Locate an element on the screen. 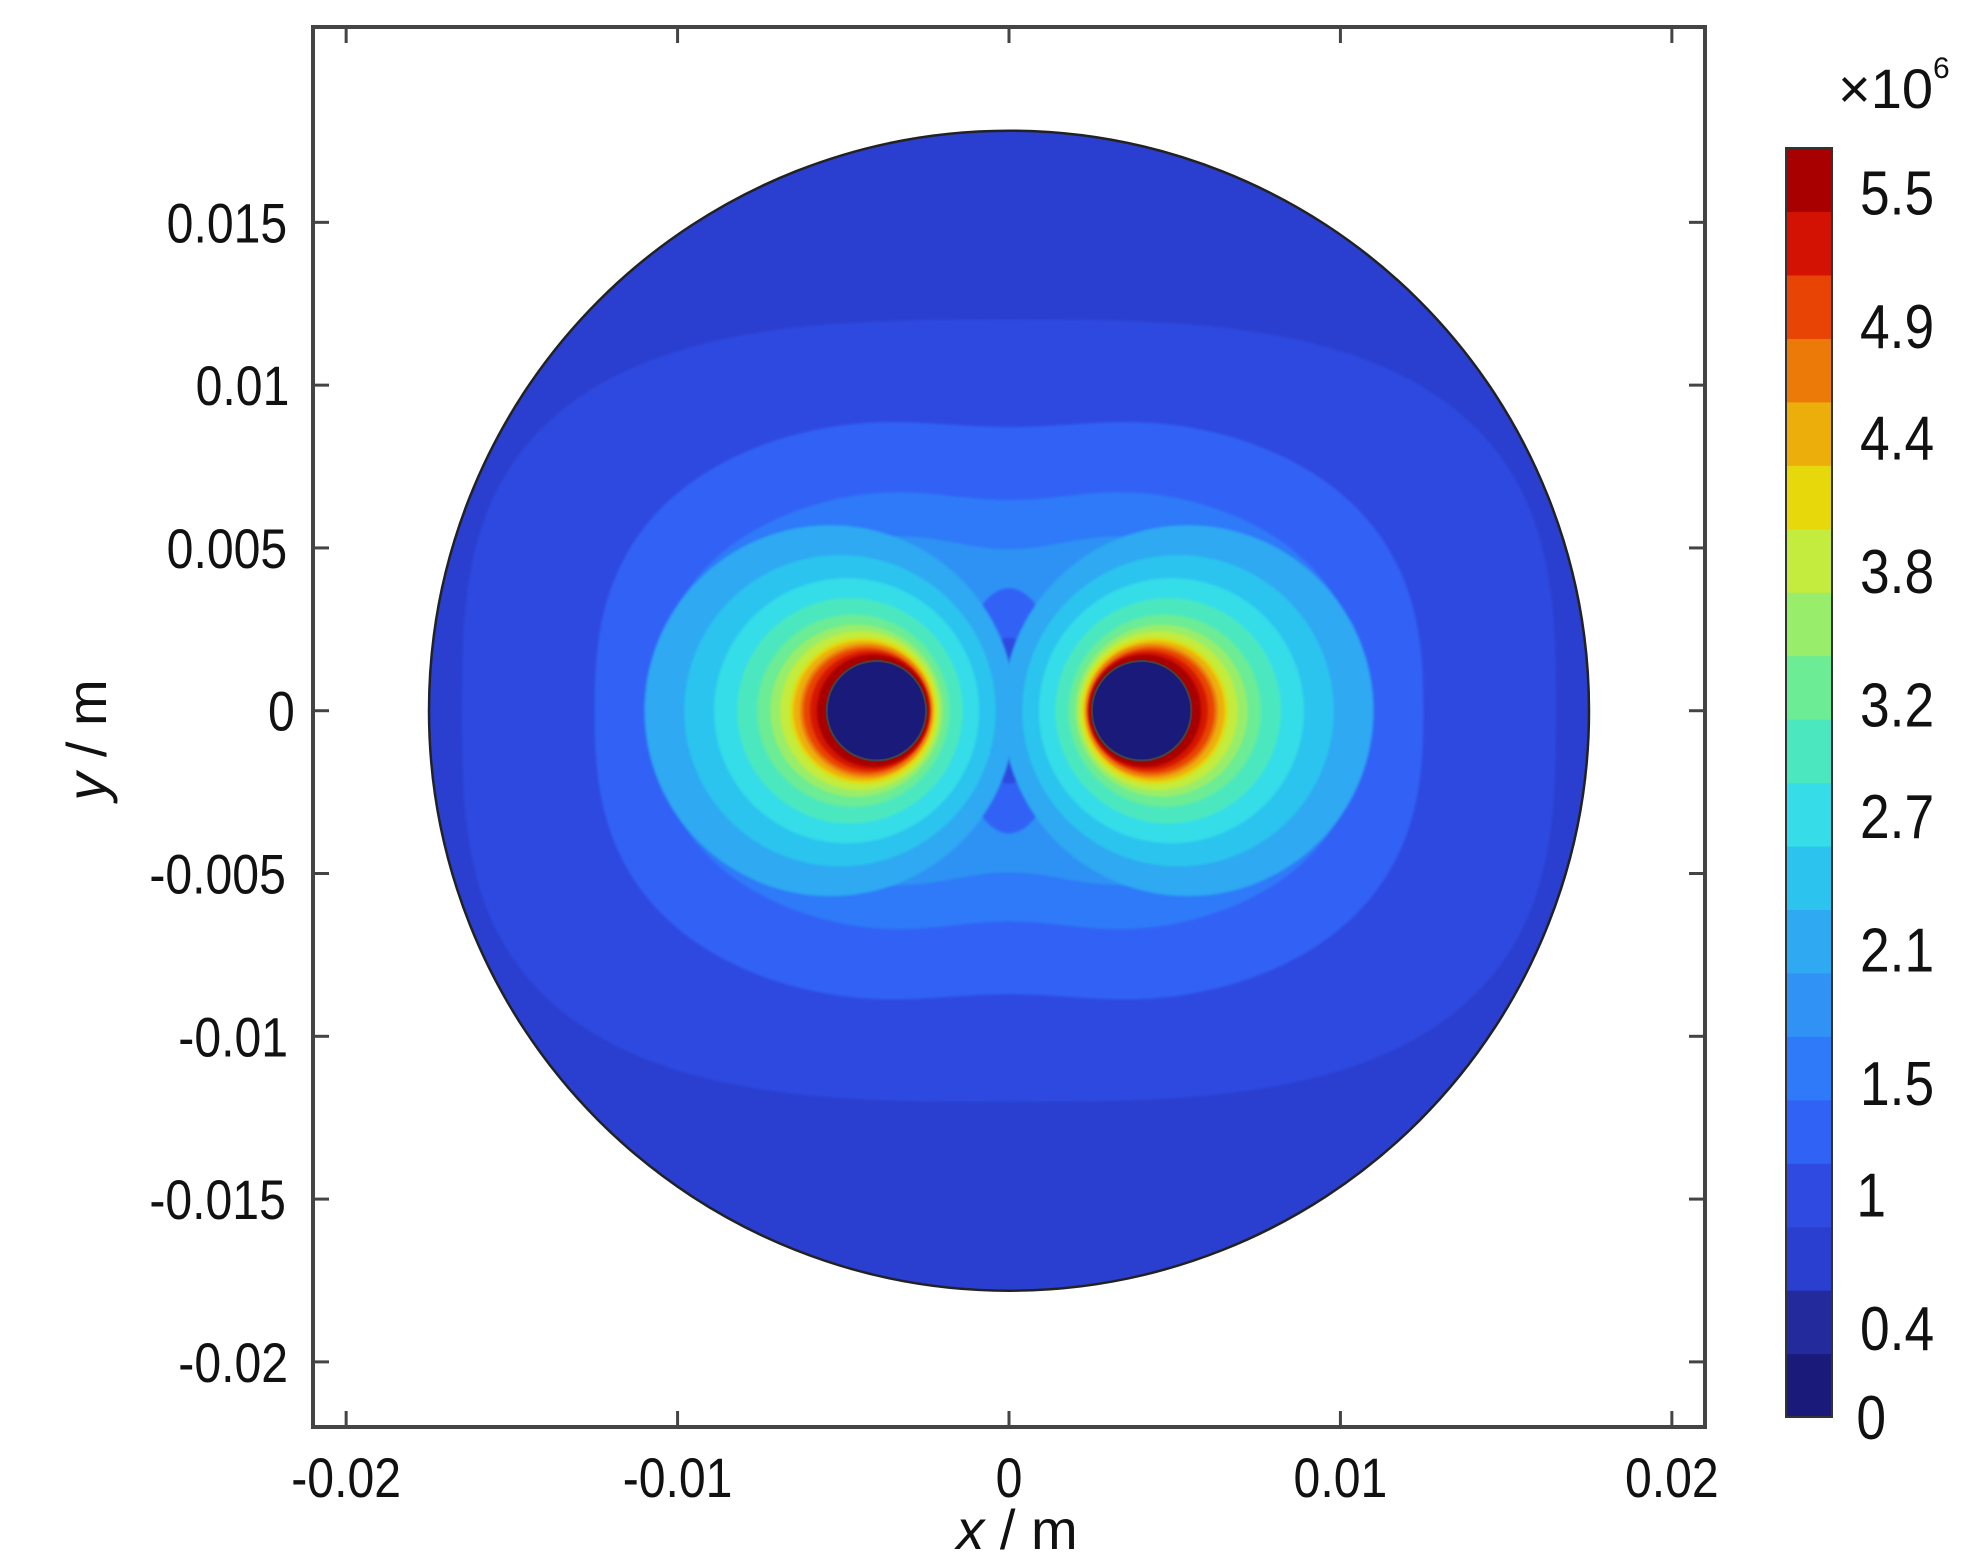 The width and height of the screenshot is (1984, 1559). colorbar-frame is located at coordinates (1809, 782).